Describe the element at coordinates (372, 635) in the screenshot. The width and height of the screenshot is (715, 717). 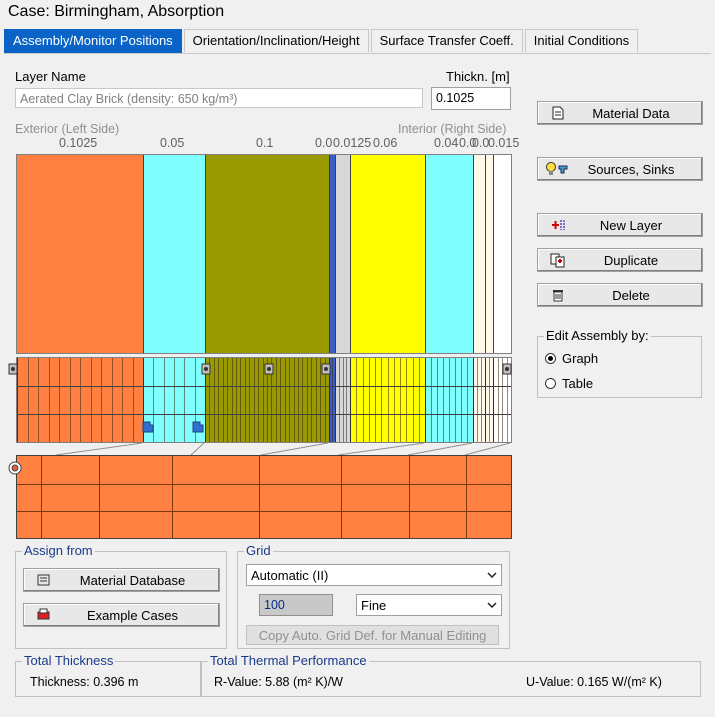
I see `copy-grid-button: Copy Auto. Grid Def. for Manual Editing` at that location.